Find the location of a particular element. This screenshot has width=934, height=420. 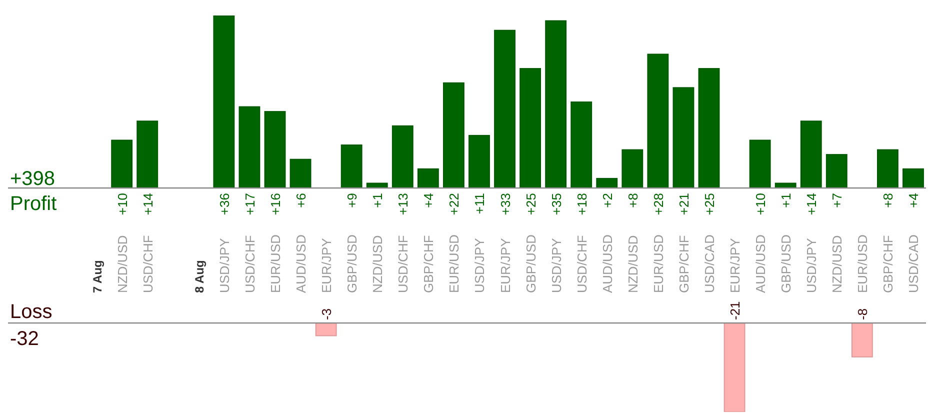

data-label: +28 is located at coordinates (658, 204).